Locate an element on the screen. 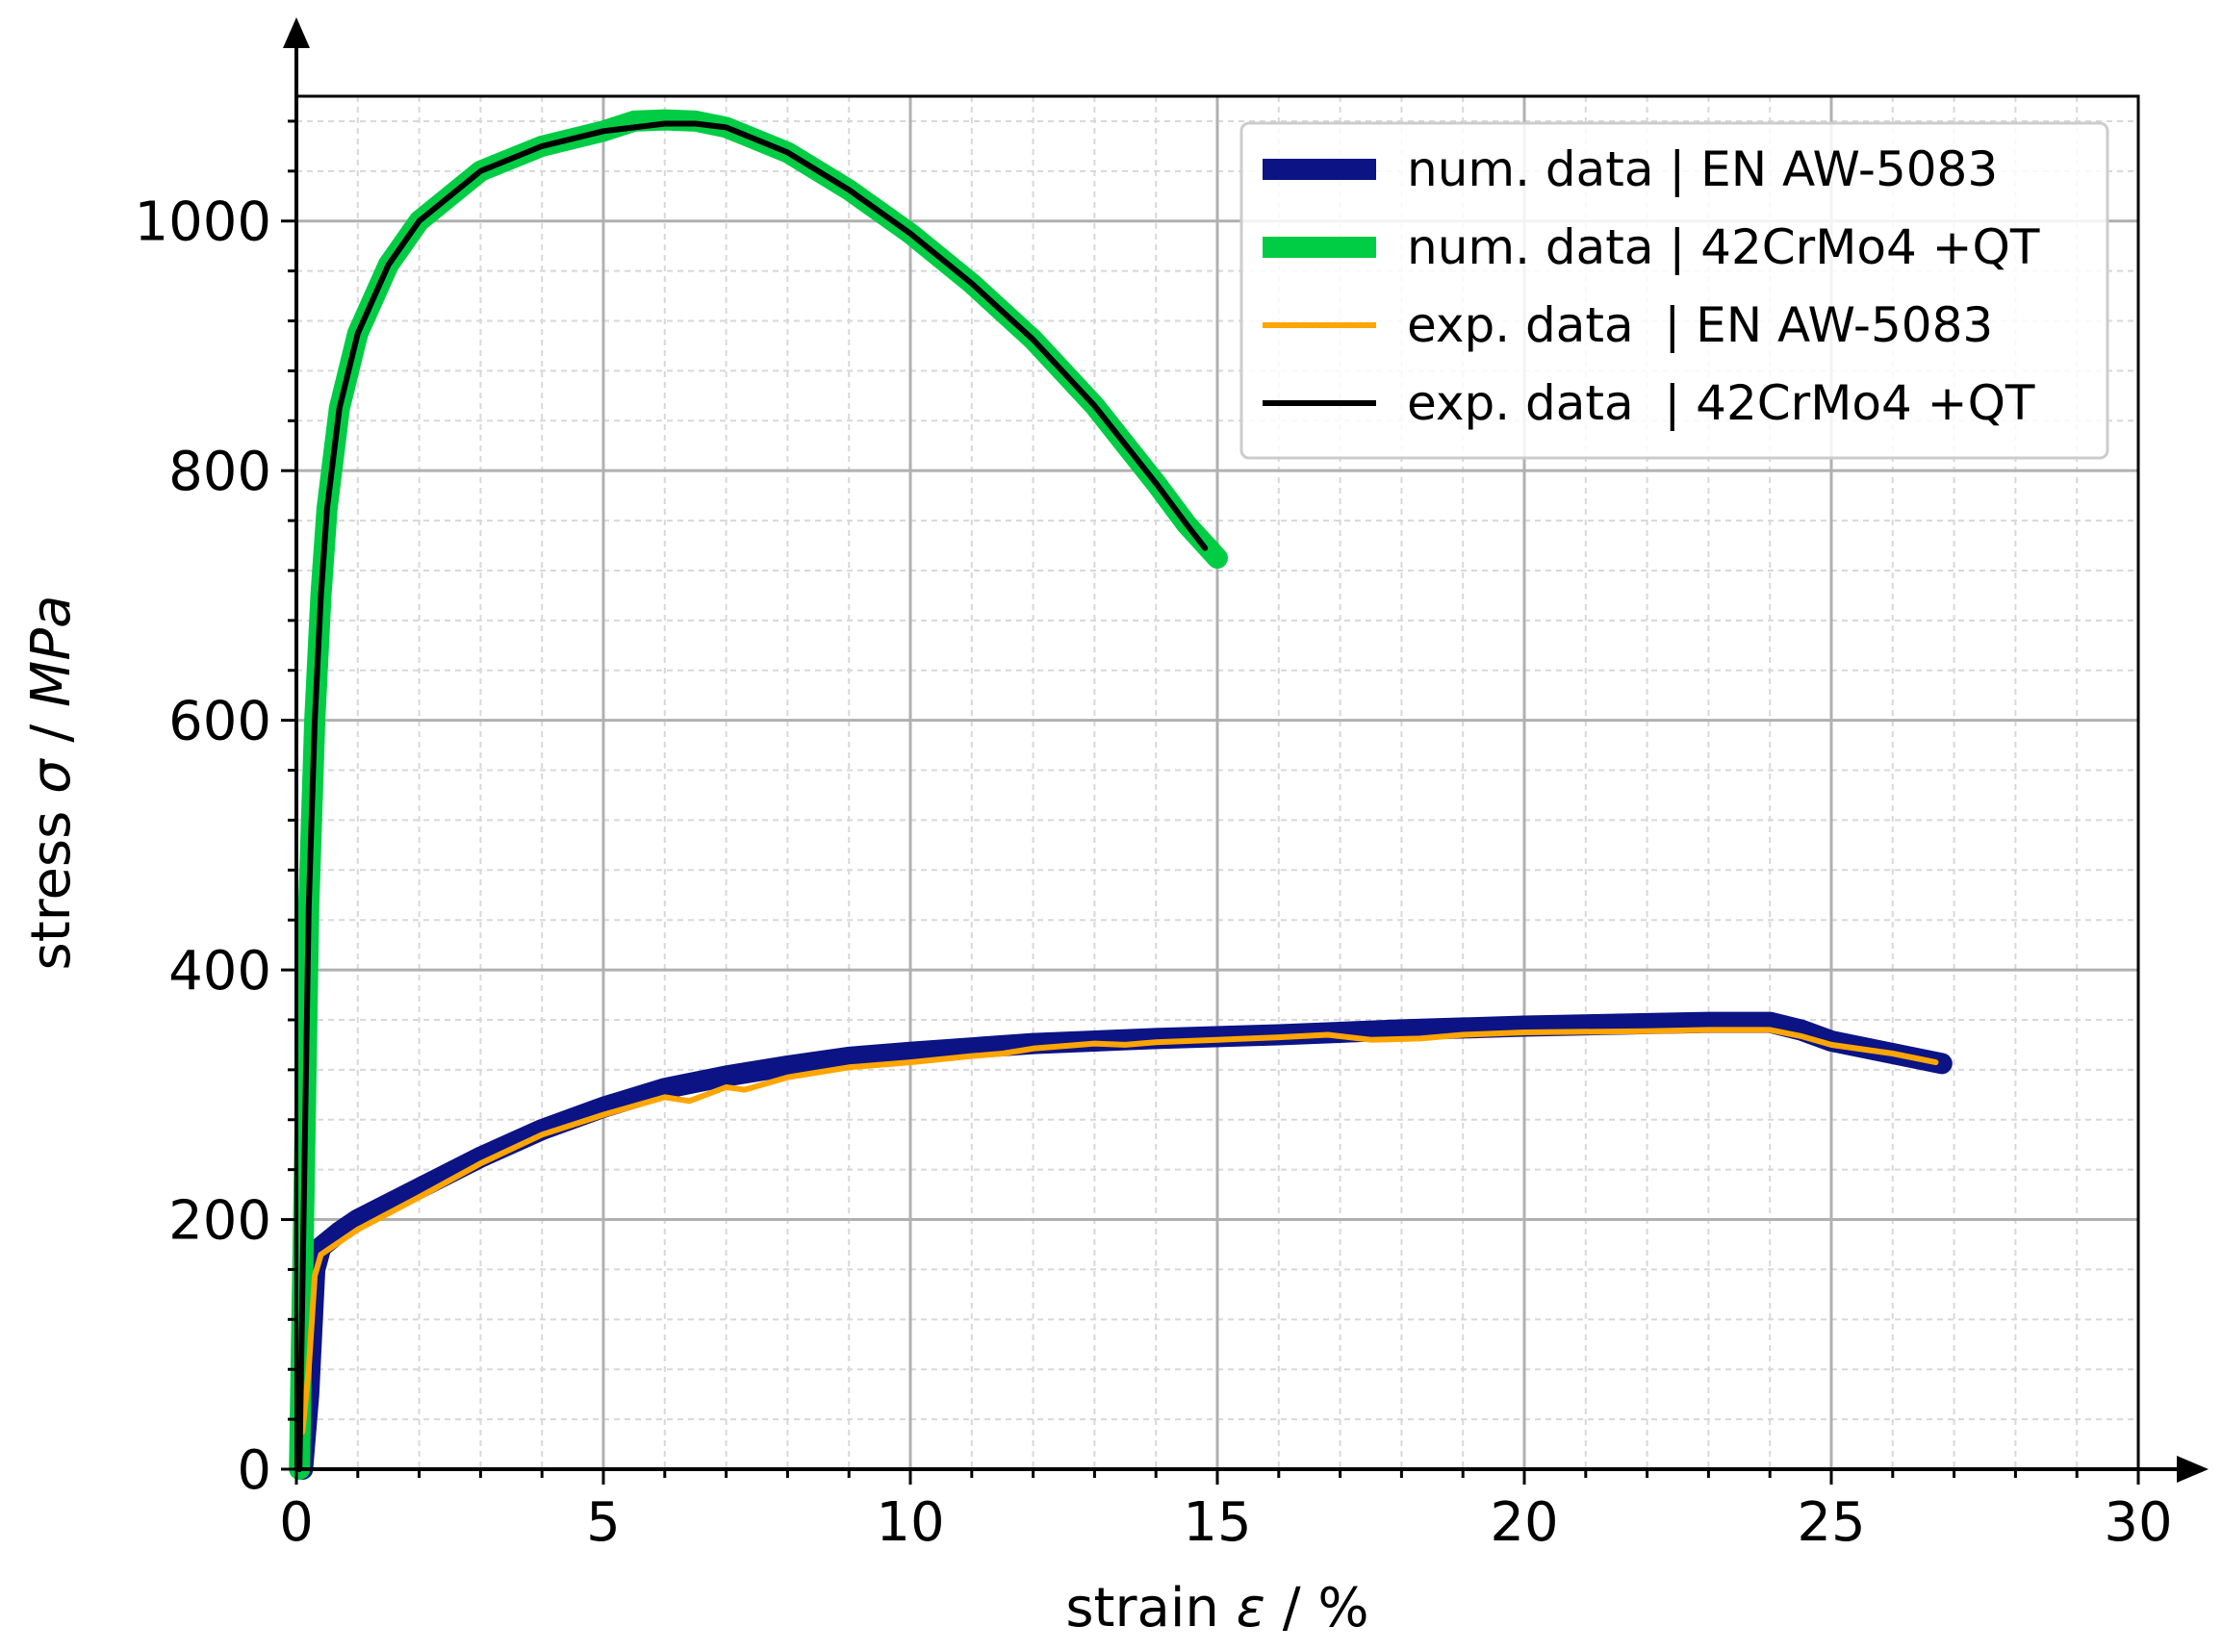 The height and width of the screenshot is (1652, 2222). y-tick-label: 600 is located at coordinates (219, 722).